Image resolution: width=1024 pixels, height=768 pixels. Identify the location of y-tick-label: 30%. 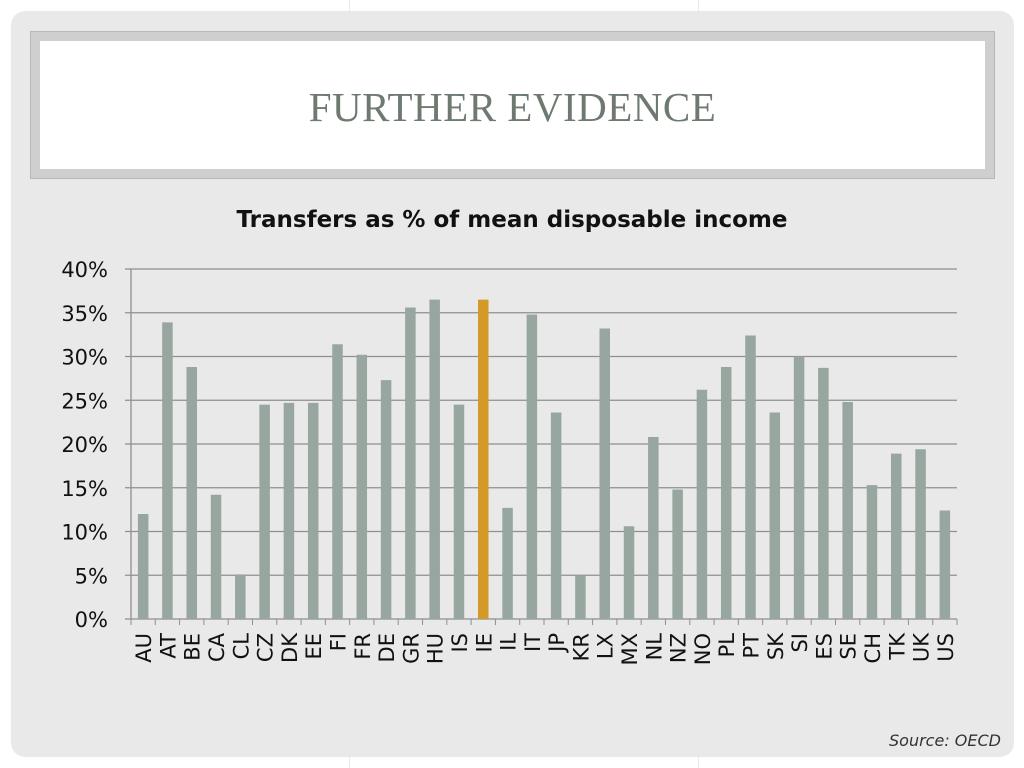
(84, 358).